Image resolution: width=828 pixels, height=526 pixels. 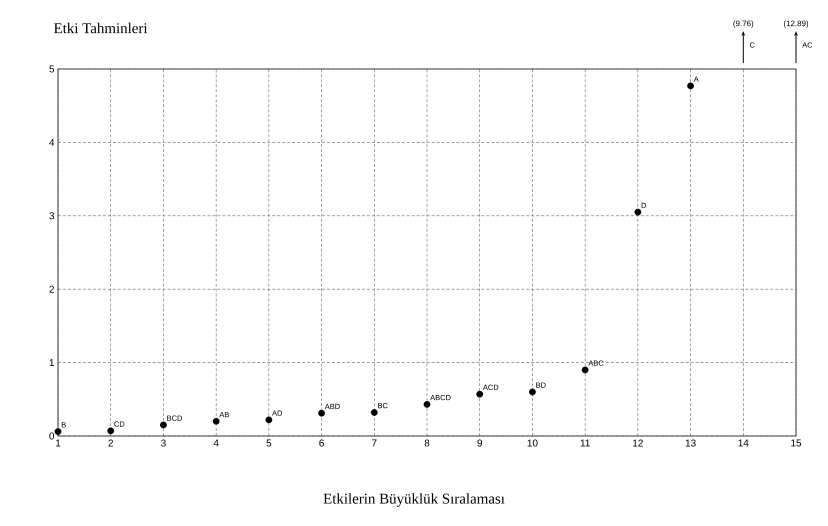 I want to click on x-tick-label: 9, so click(x=479, y=443).